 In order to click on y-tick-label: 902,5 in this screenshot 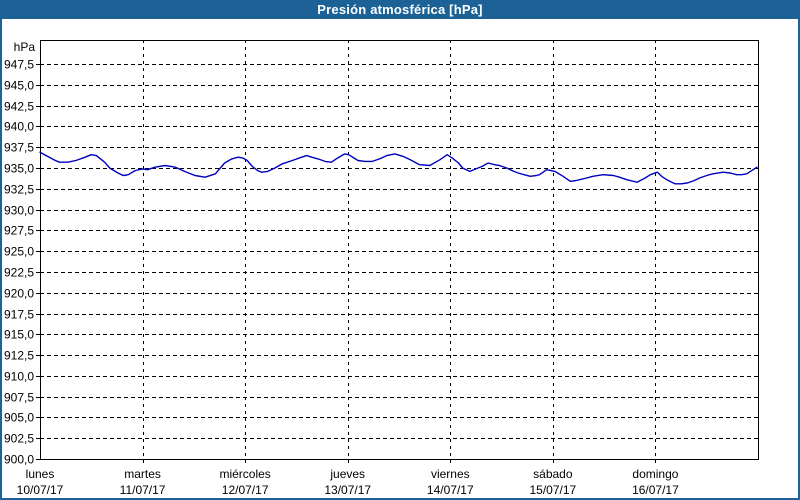, I will do `click(19, 439)`.